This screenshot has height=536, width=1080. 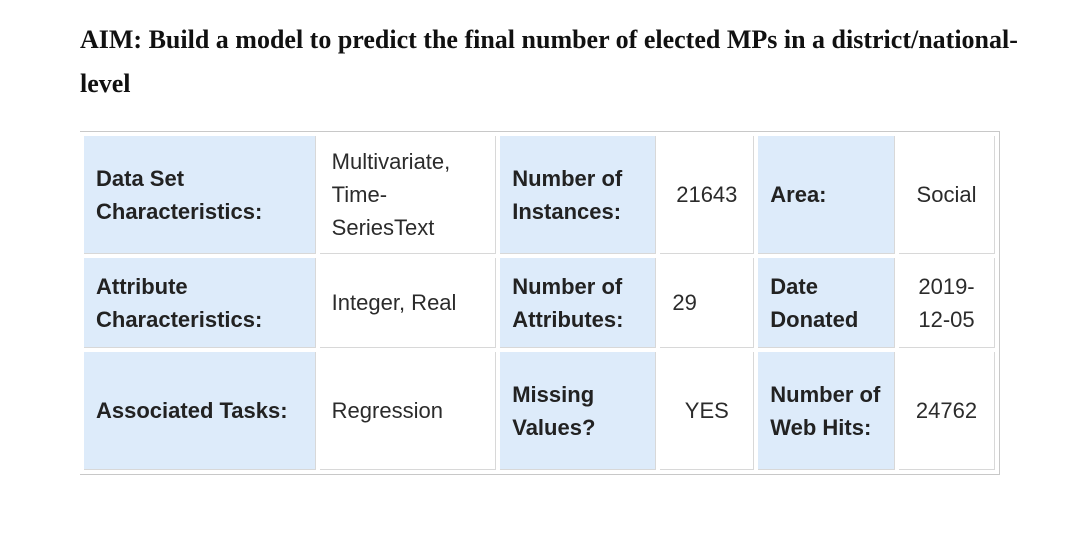 What do you see at coordinates (200, 195) in the screenshot?
I see `data-set-characteristics-label: Data Set Characteristics:` at bounding box center [200, 195].